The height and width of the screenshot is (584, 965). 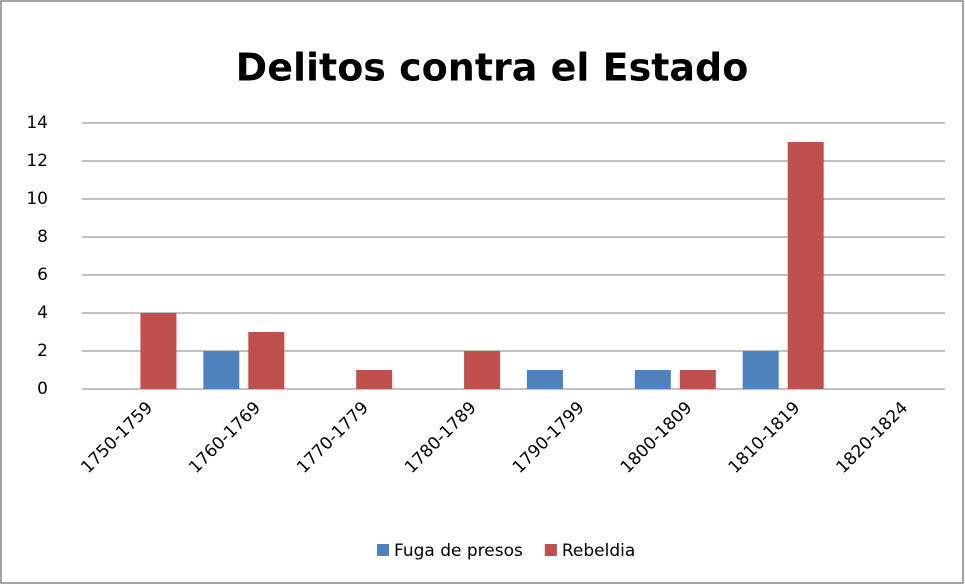 I want to click on y-tick-label: 4, so click(x=42, y=313).